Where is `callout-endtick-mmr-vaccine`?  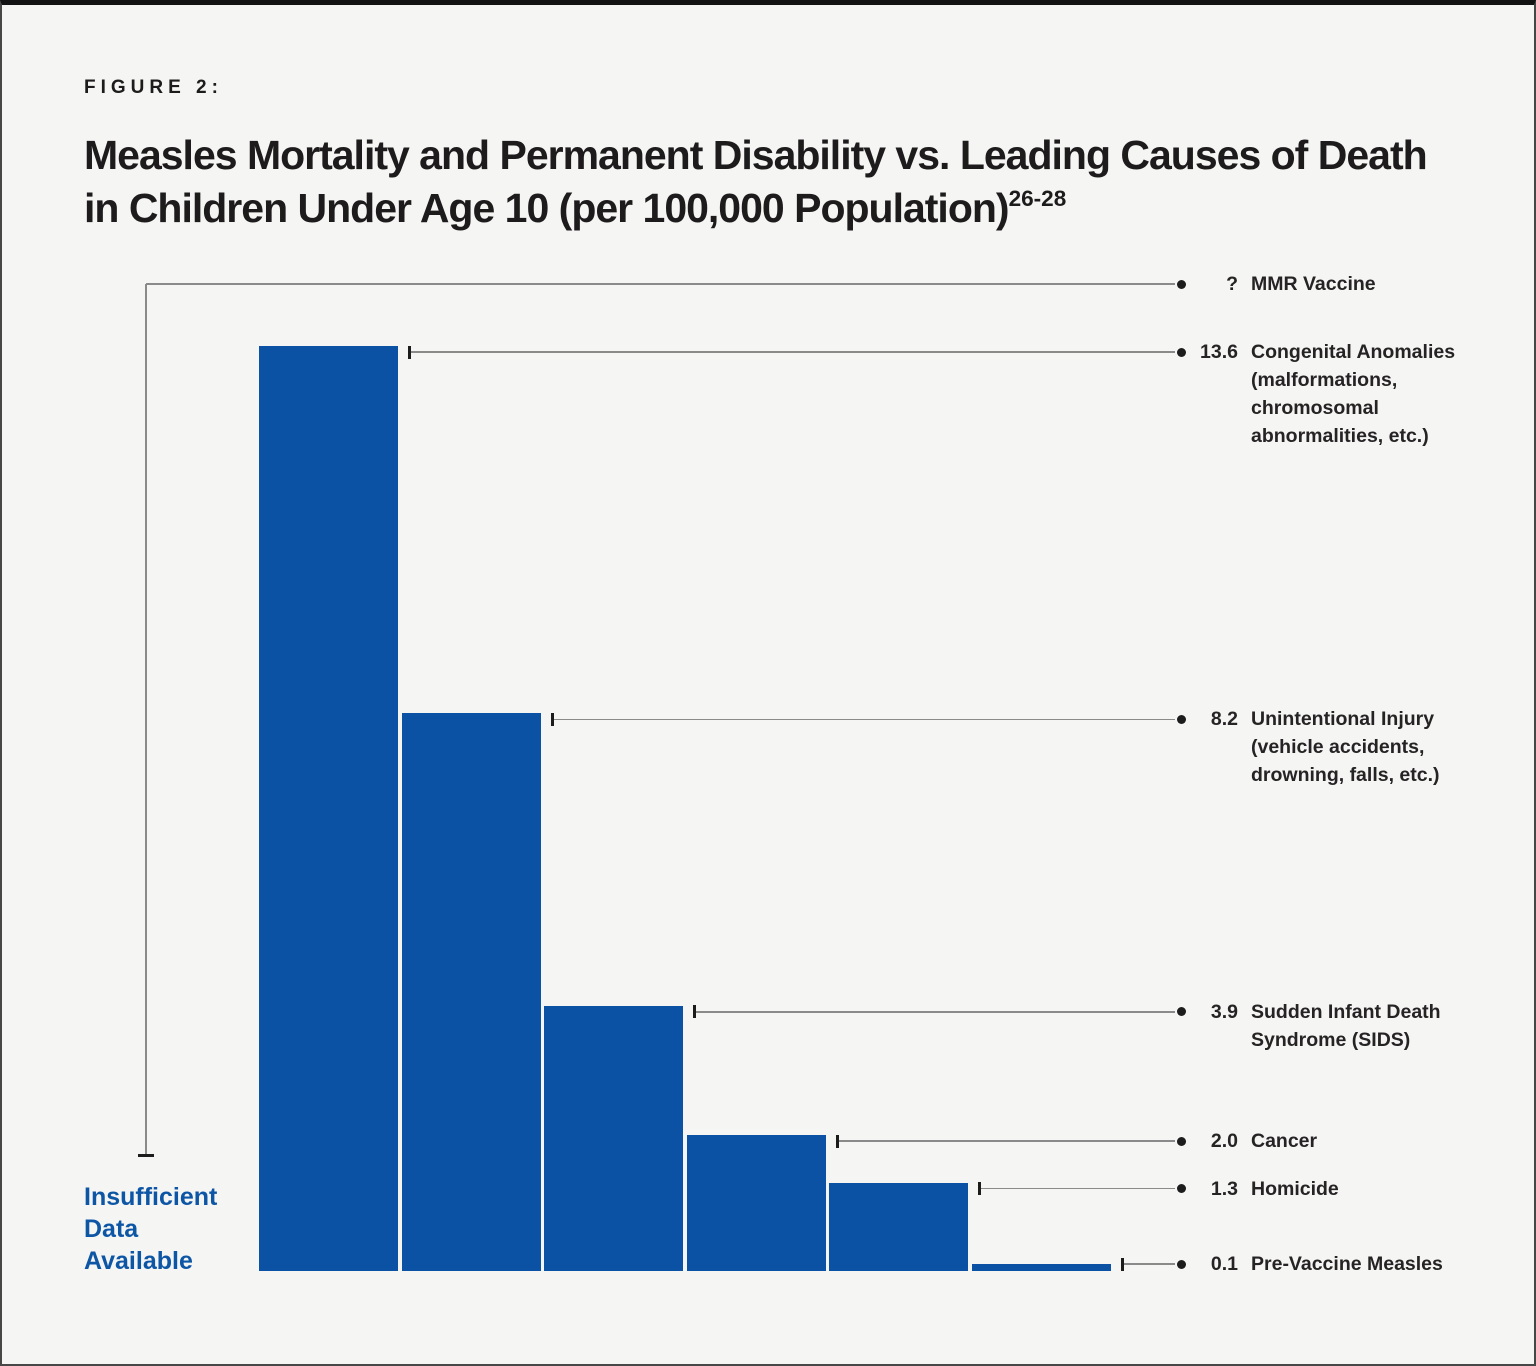
callout-endtick-mmr-vaccine is located at coordinates (146, 1155).